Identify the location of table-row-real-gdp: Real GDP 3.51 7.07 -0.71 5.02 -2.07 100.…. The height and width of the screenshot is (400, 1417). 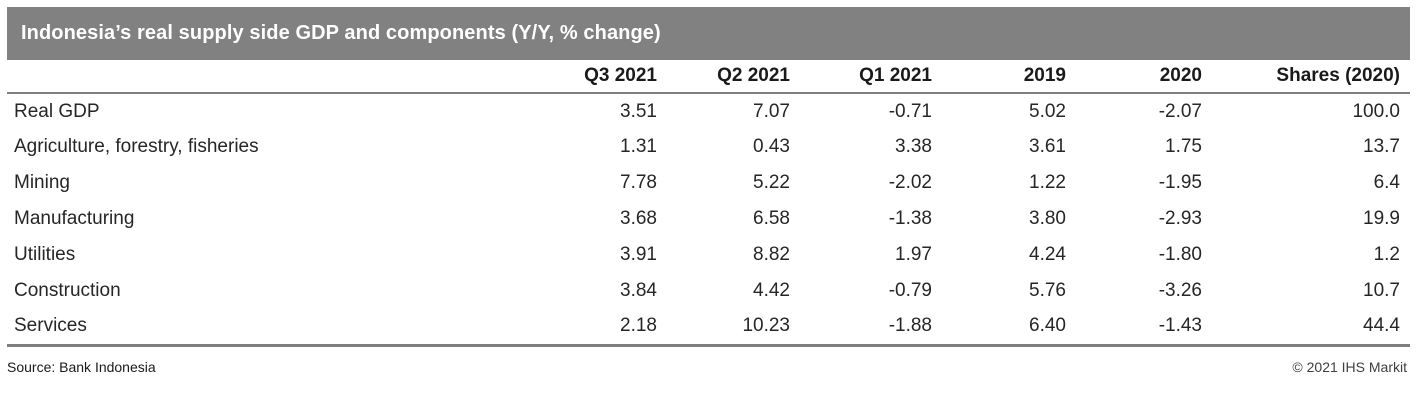
(708, 111).